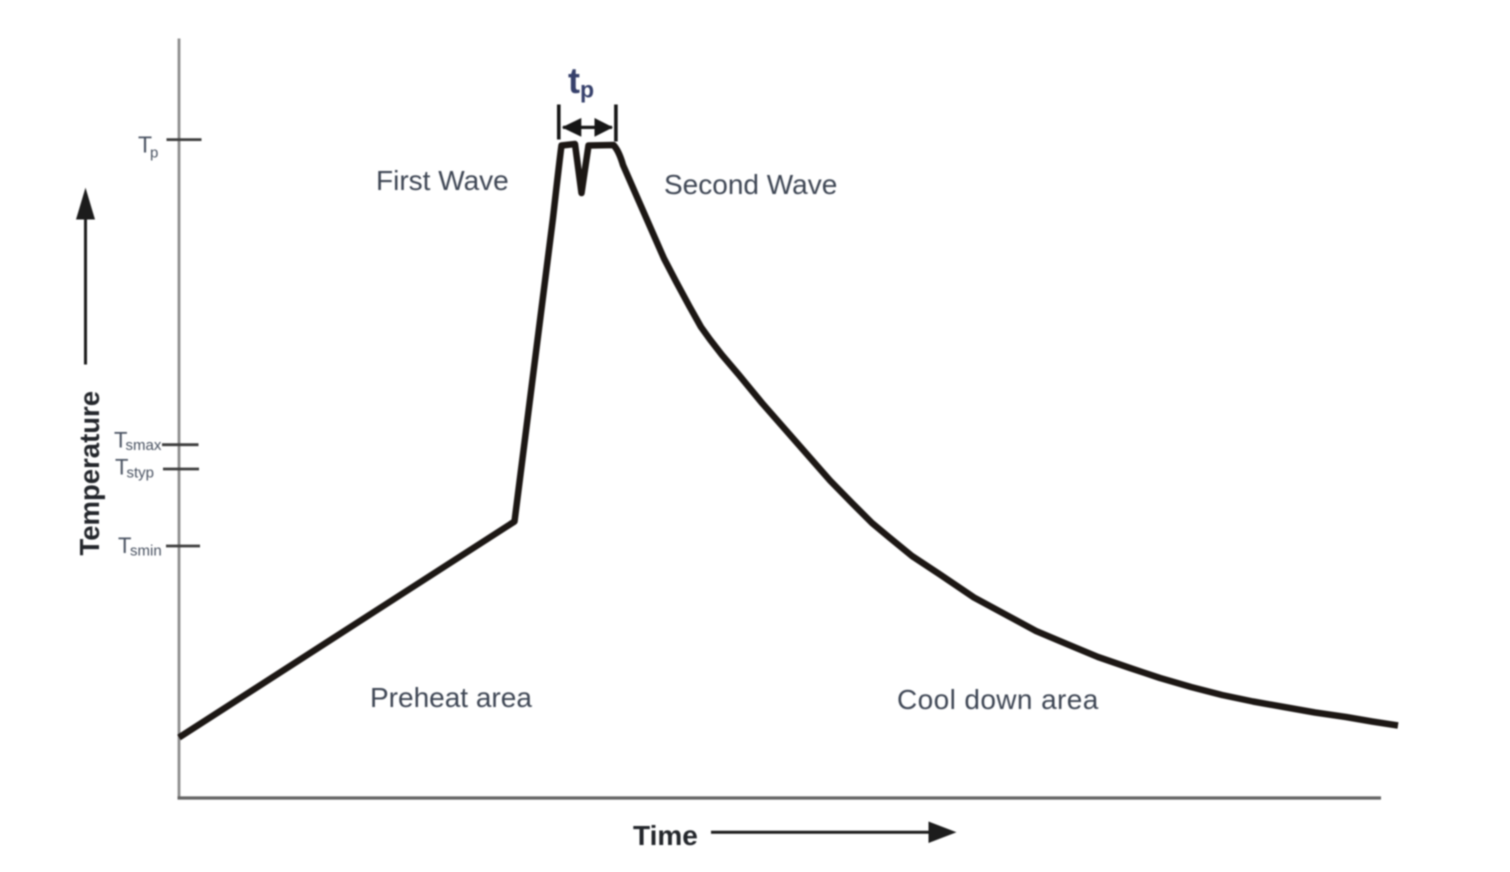  Describe the element at coordinates (451, 697) in the screenshot. I see `svg-text: Preheat area` at that location.